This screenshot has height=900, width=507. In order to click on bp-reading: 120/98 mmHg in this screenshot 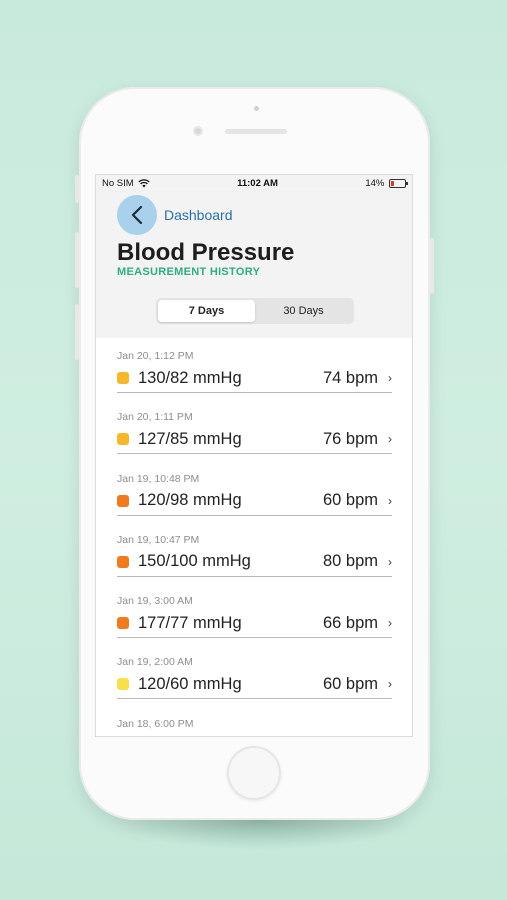, I will do `click(190, 500)`.